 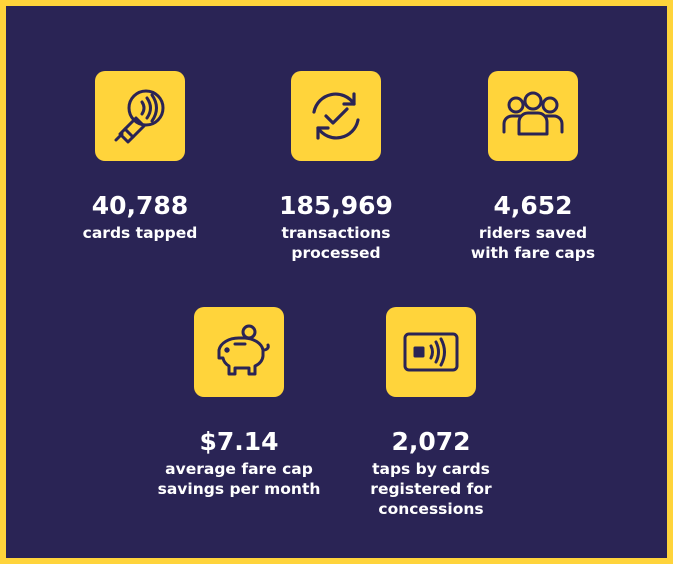 What do you see at coordinates (533, 205) in the screenshot?
I see `stat-value: 4,652` at bounding box center [533, 205].